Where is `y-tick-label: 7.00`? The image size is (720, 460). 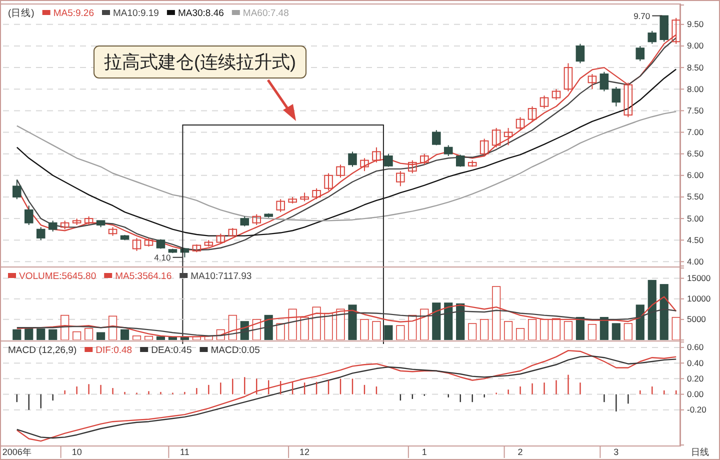 y-tick-label: 7.00 is located at coordinates (695, 131).